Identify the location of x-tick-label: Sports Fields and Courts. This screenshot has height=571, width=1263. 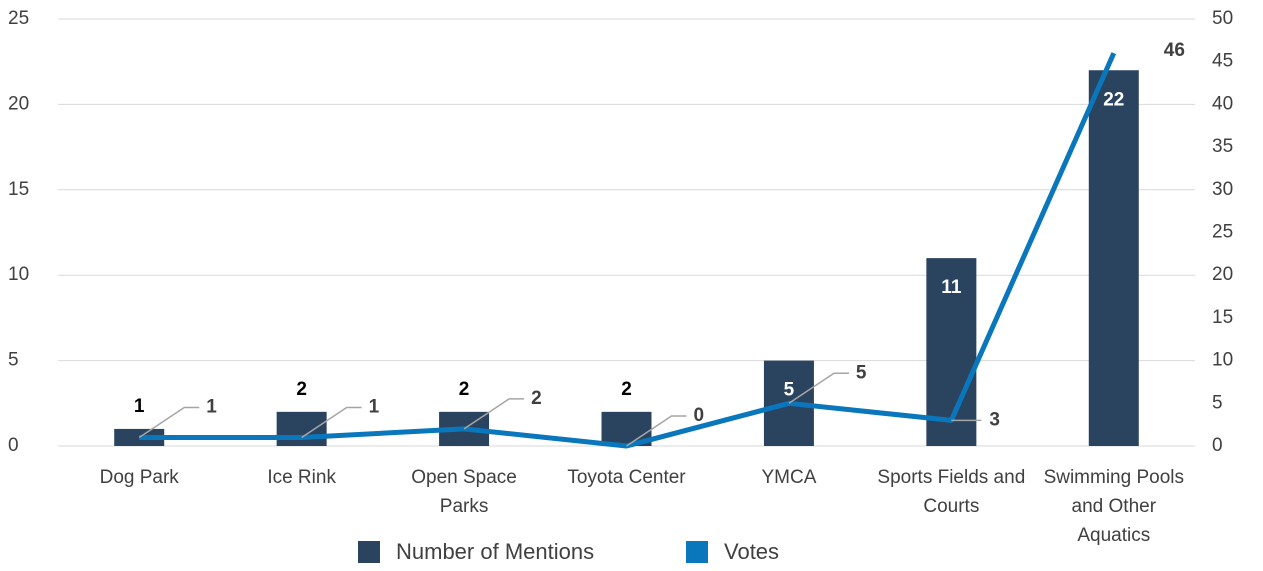
(951, 492).